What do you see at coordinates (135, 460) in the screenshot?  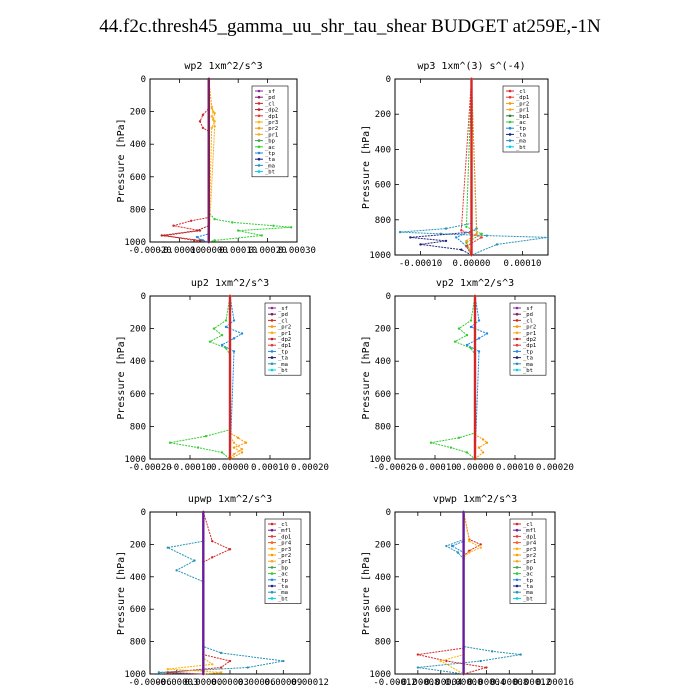 I see `y-tick-label: 1000` at bounding box center [135, 460].